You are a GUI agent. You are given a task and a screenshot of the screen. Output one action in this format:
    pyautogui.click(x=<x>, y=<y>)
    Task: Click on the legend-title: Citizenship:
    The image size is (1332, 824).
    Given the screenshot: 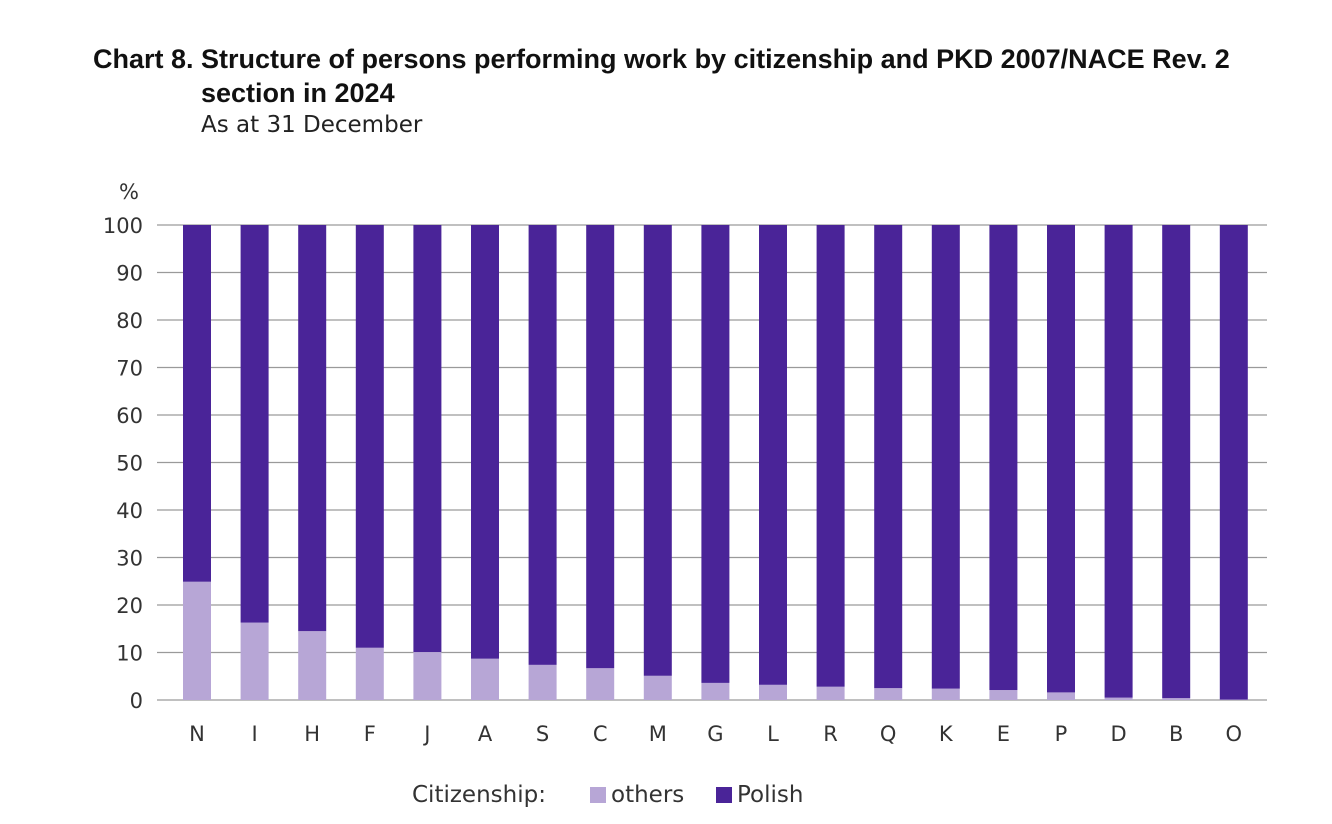 What is the action you would take?
    pyautogui.click(x=479, y=795)
    